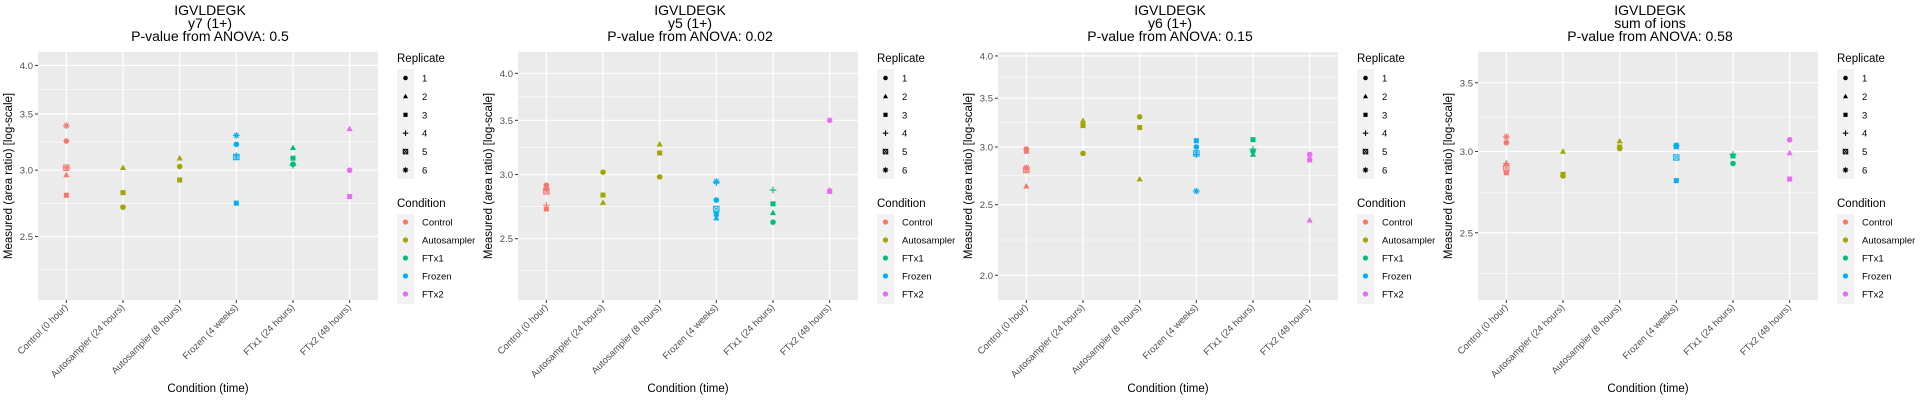  What do you see at coordinates (26, 66) in the screenshot?
I see `y-tick-label: 4.0` at bounding box center [26, 66].